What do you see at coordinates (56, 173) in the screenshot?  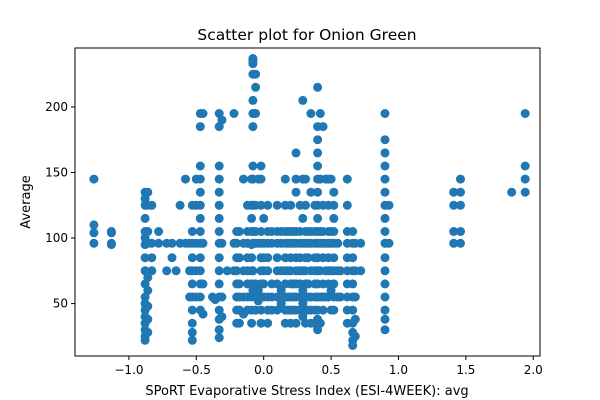 I see `y-tick-label: 150` at bounding box center [56, 173].